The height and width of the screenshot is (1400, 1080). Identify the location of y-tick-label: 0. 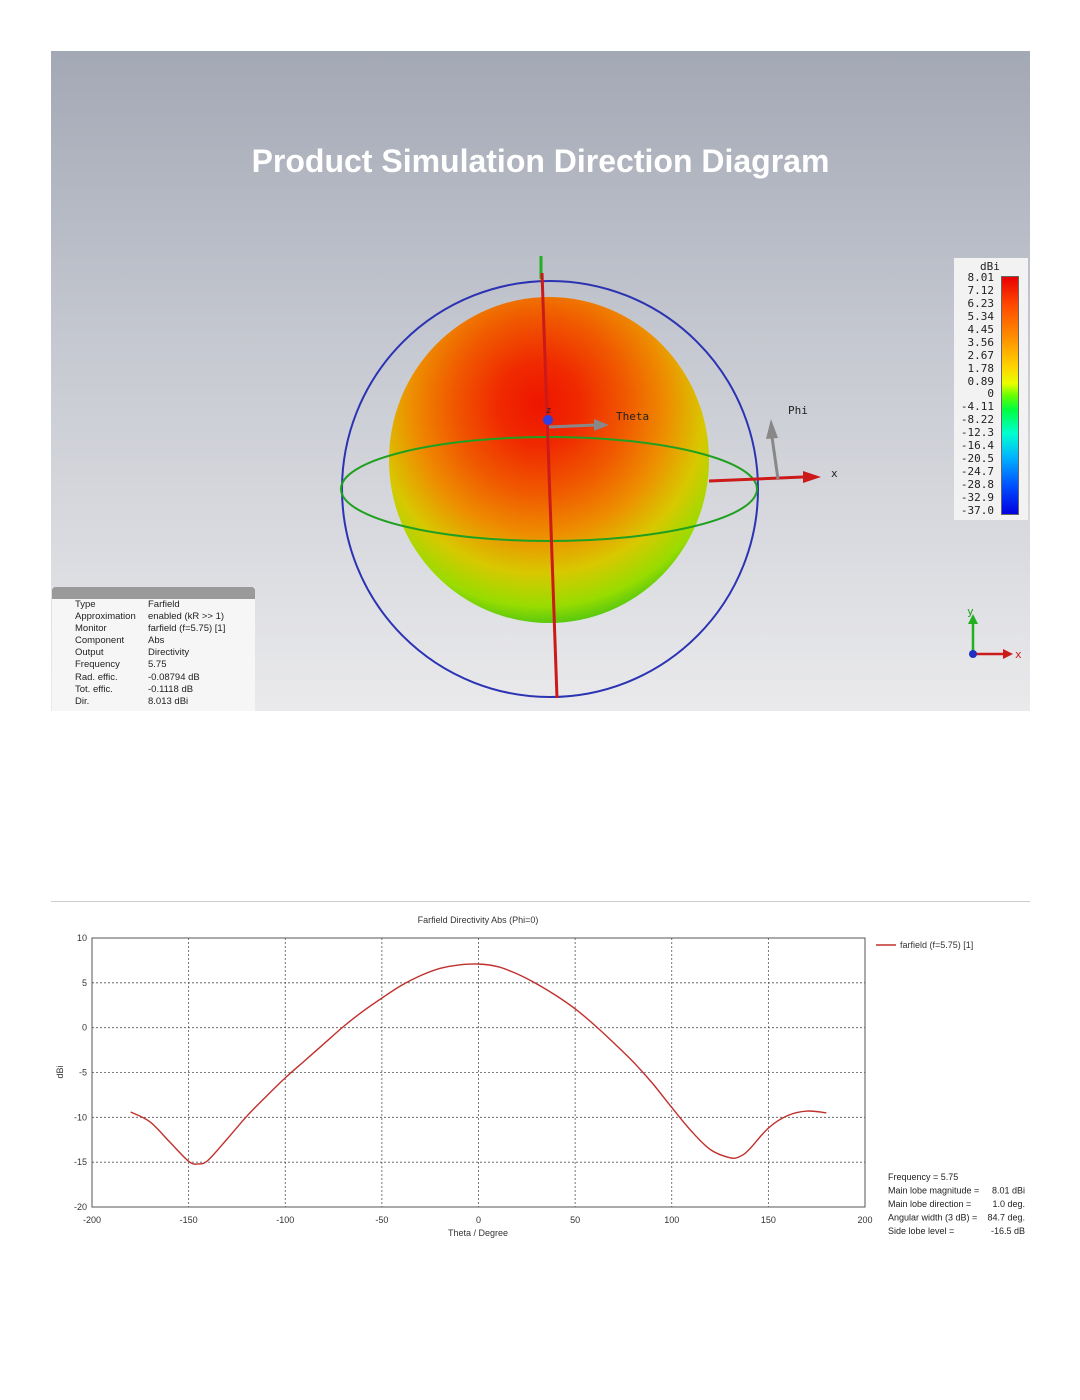
(84, 1028).